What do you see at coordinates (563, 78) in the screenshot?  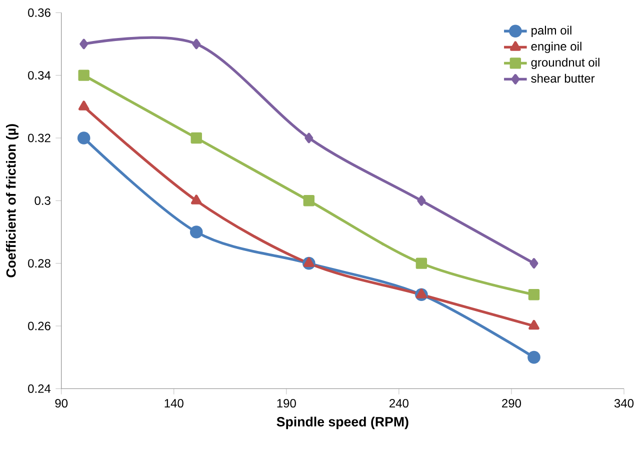 I see `legend-label: shear butter` at bounding box center [563, 78].